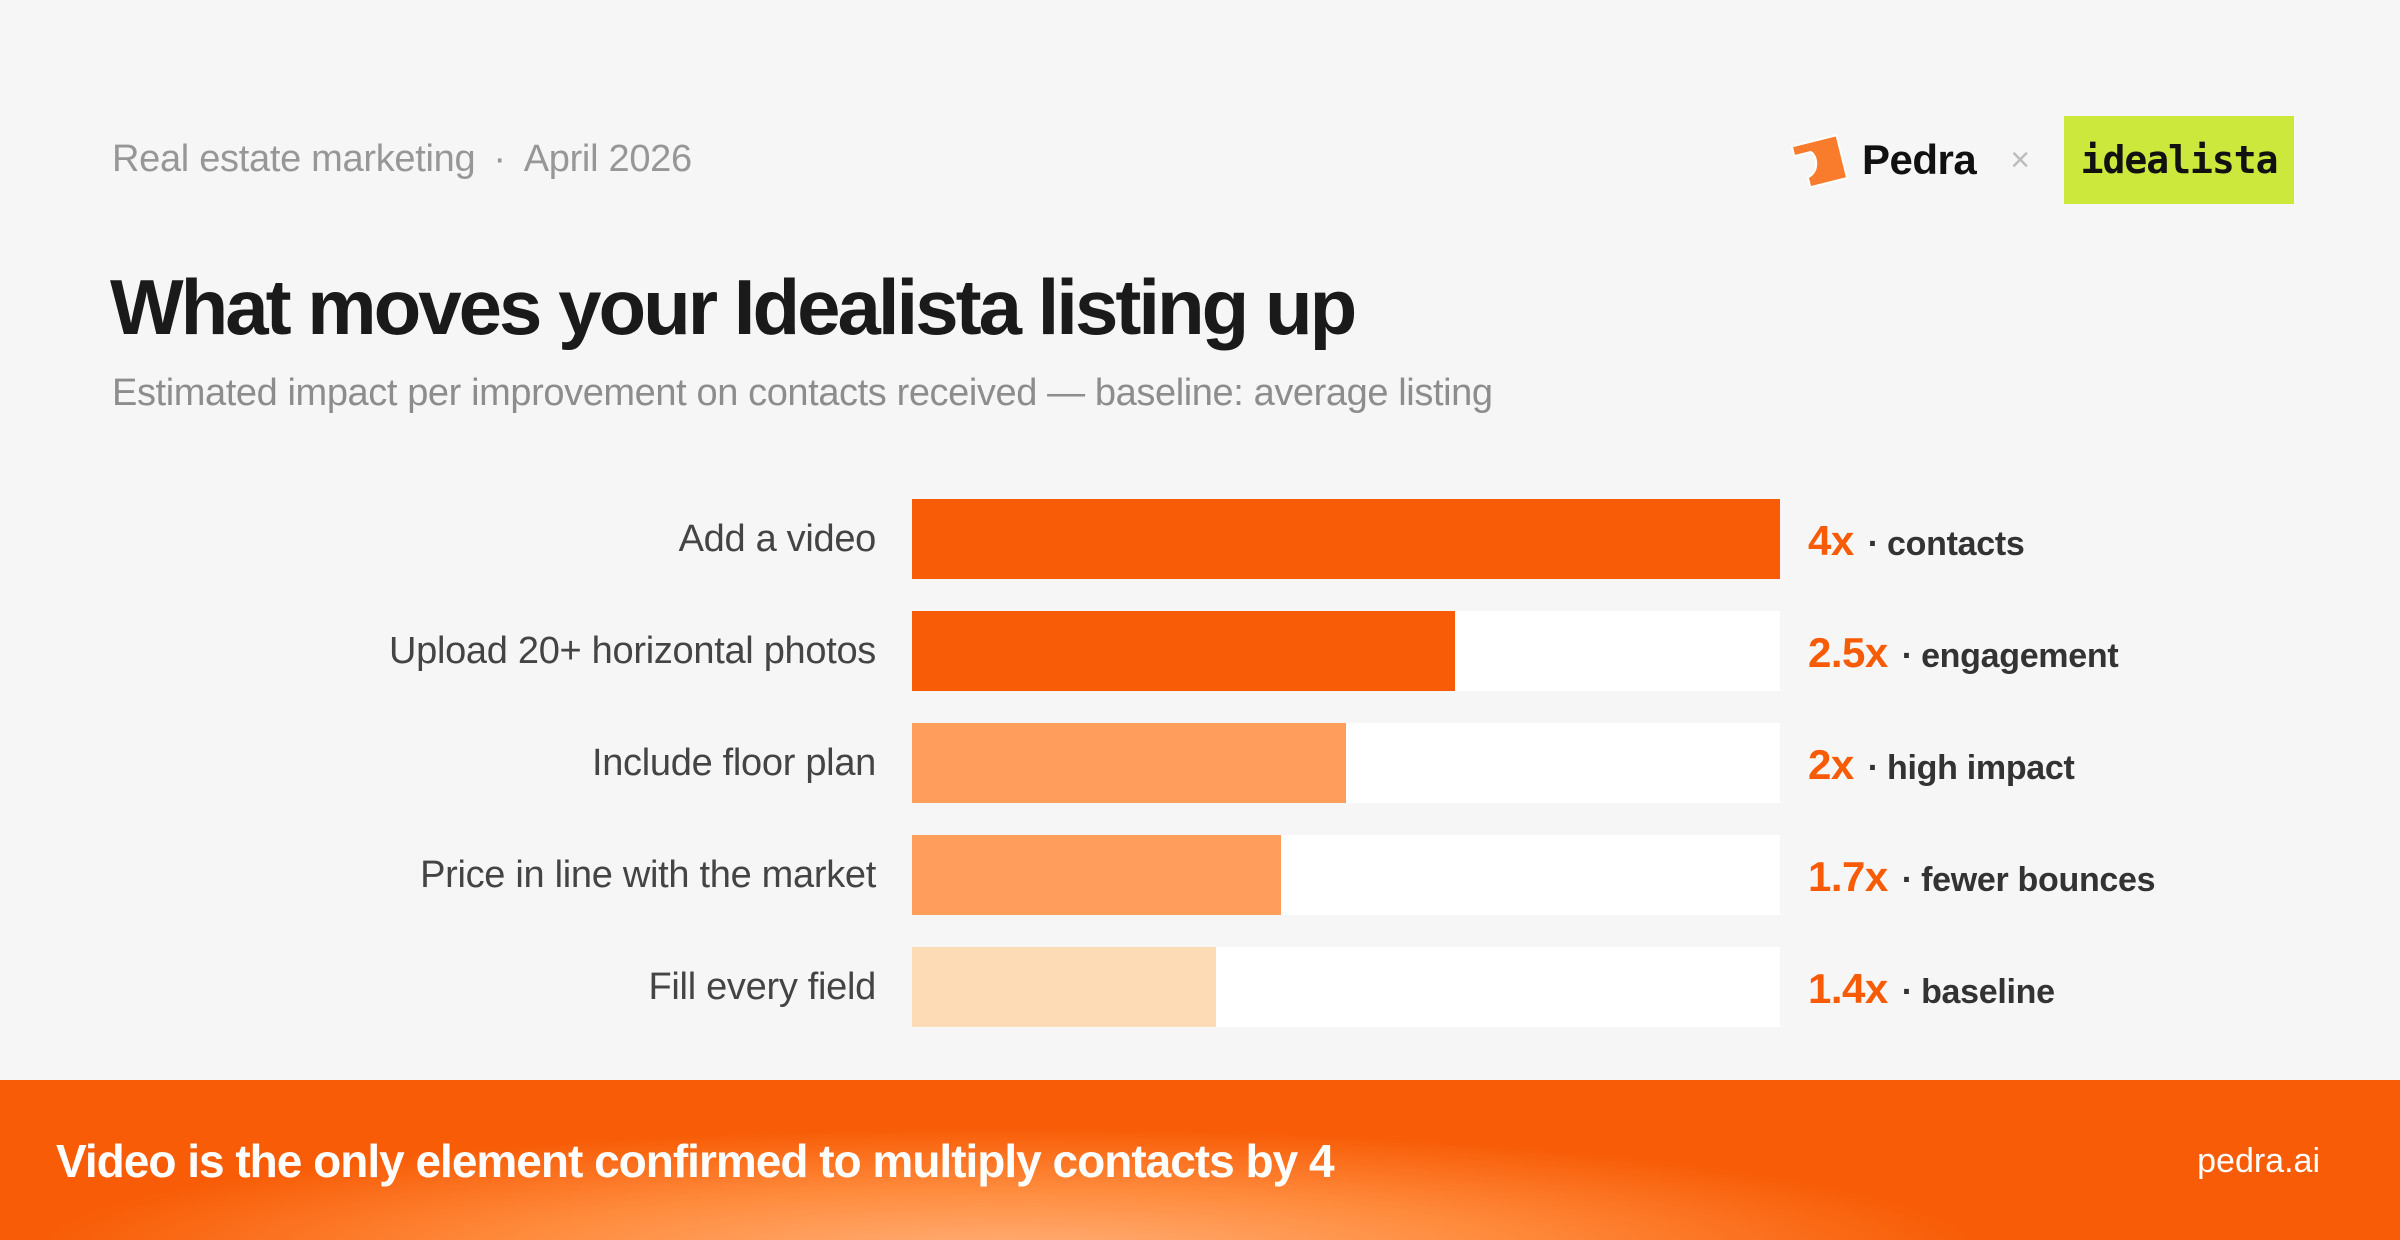  What do you see at coordinates (762, 987) in the screenshot?
I see `row-label: Fill every field` at bounding box center [762, 987].